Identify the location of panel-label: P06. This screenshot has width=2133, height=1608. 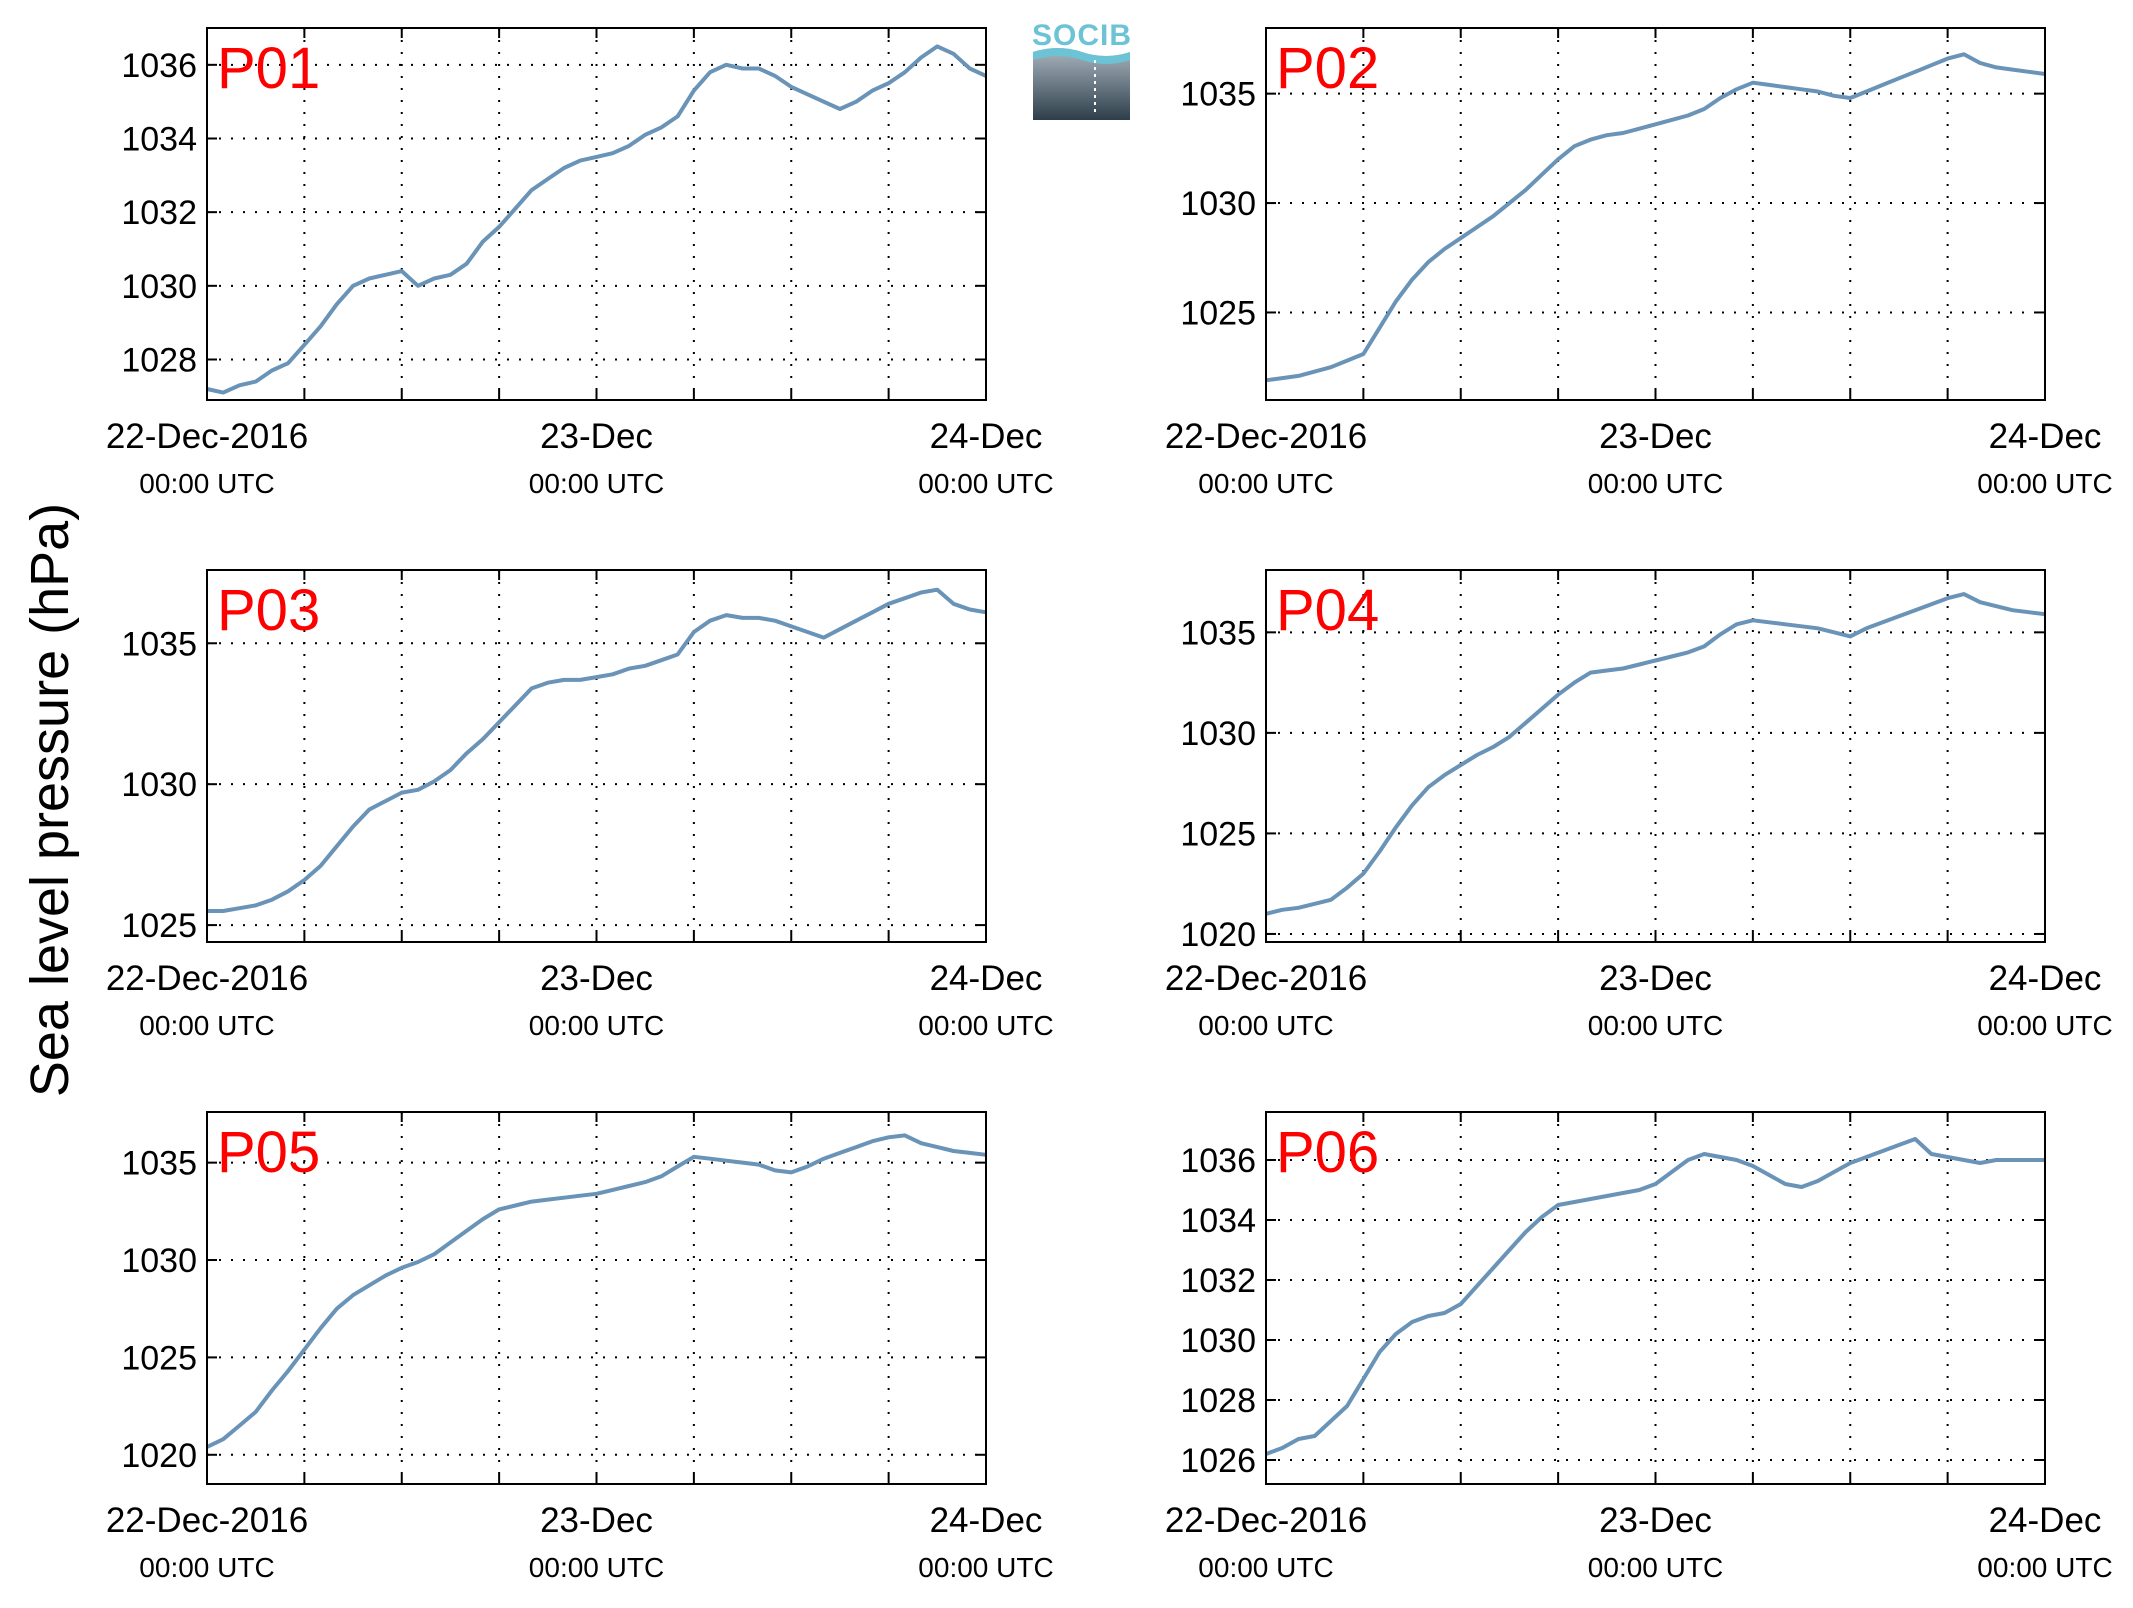
(1327, 1152).